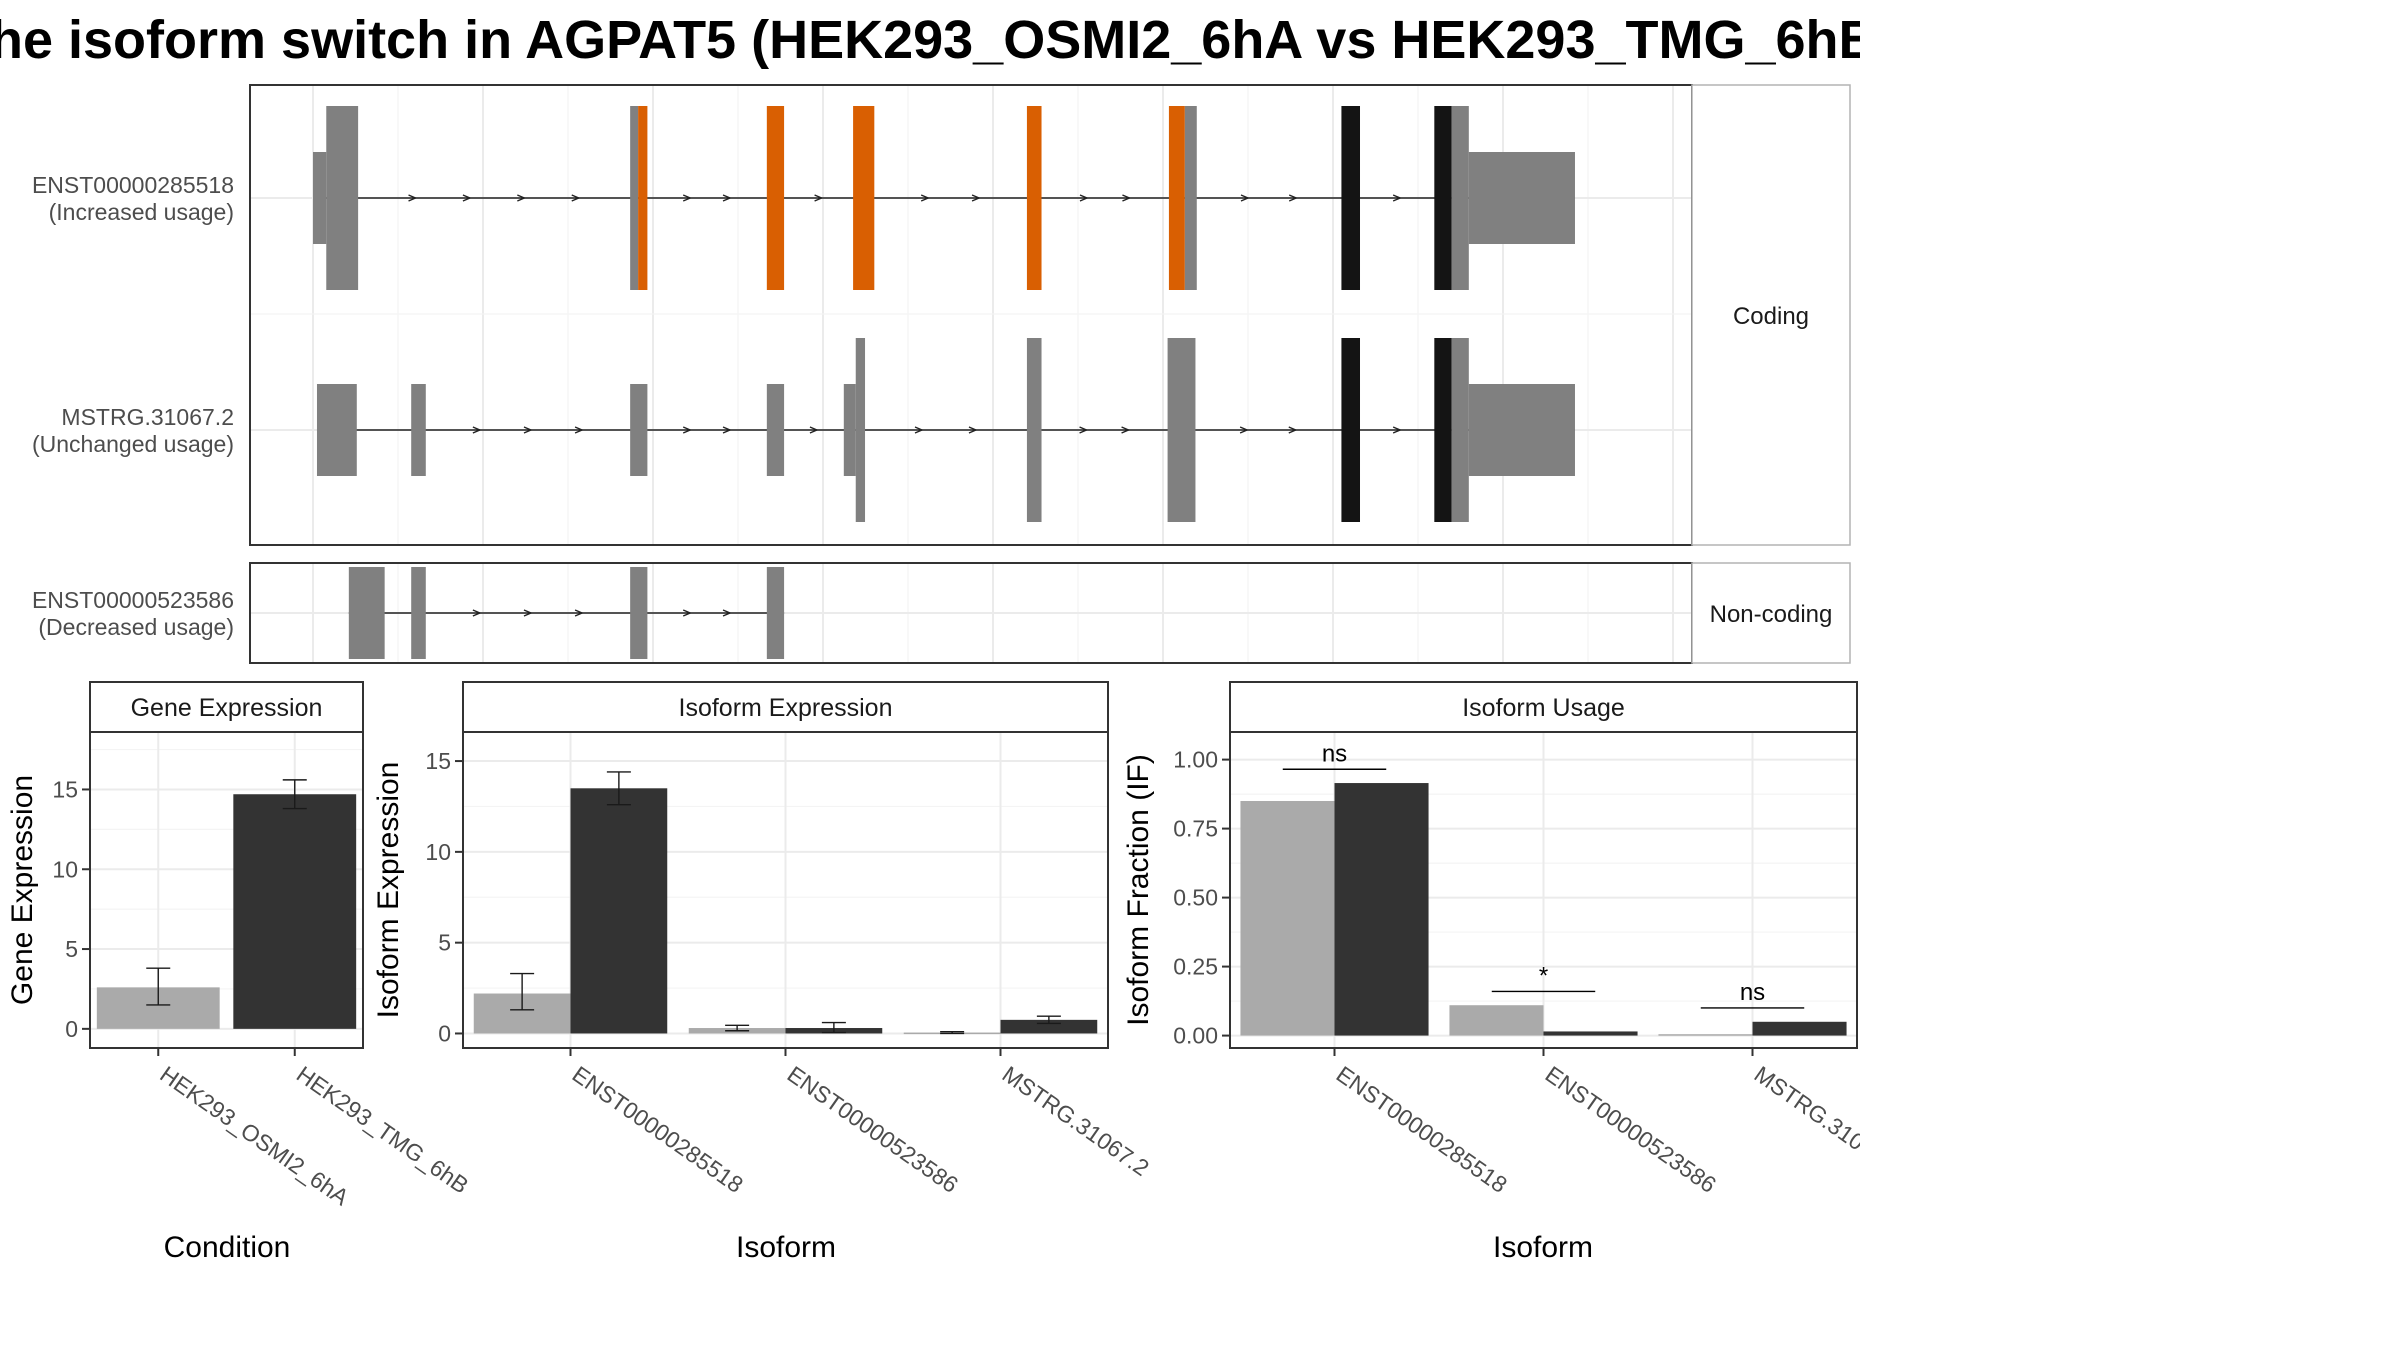  Describe the element at coordinates (1543, 975) in the screenshot. I see `significance-label: *` at that location.